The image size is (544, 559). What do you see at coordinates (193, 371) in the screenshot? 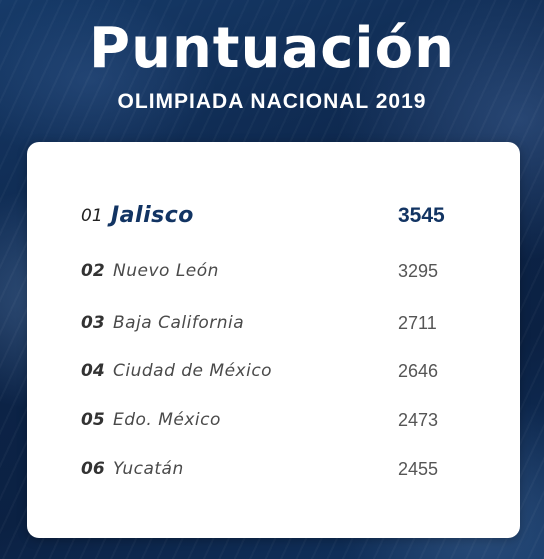
I see `ranking-state-name: Ciudad de México` at bounding box center [193, 371].